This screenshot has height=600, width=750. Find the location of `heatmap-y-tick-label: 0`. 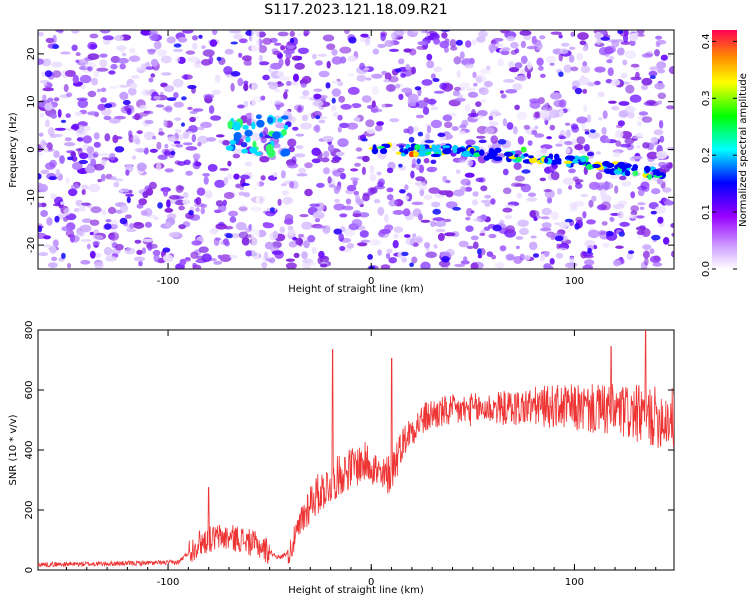

heatmap-y-tick-label: 0 is located at coordinates (31, 149).